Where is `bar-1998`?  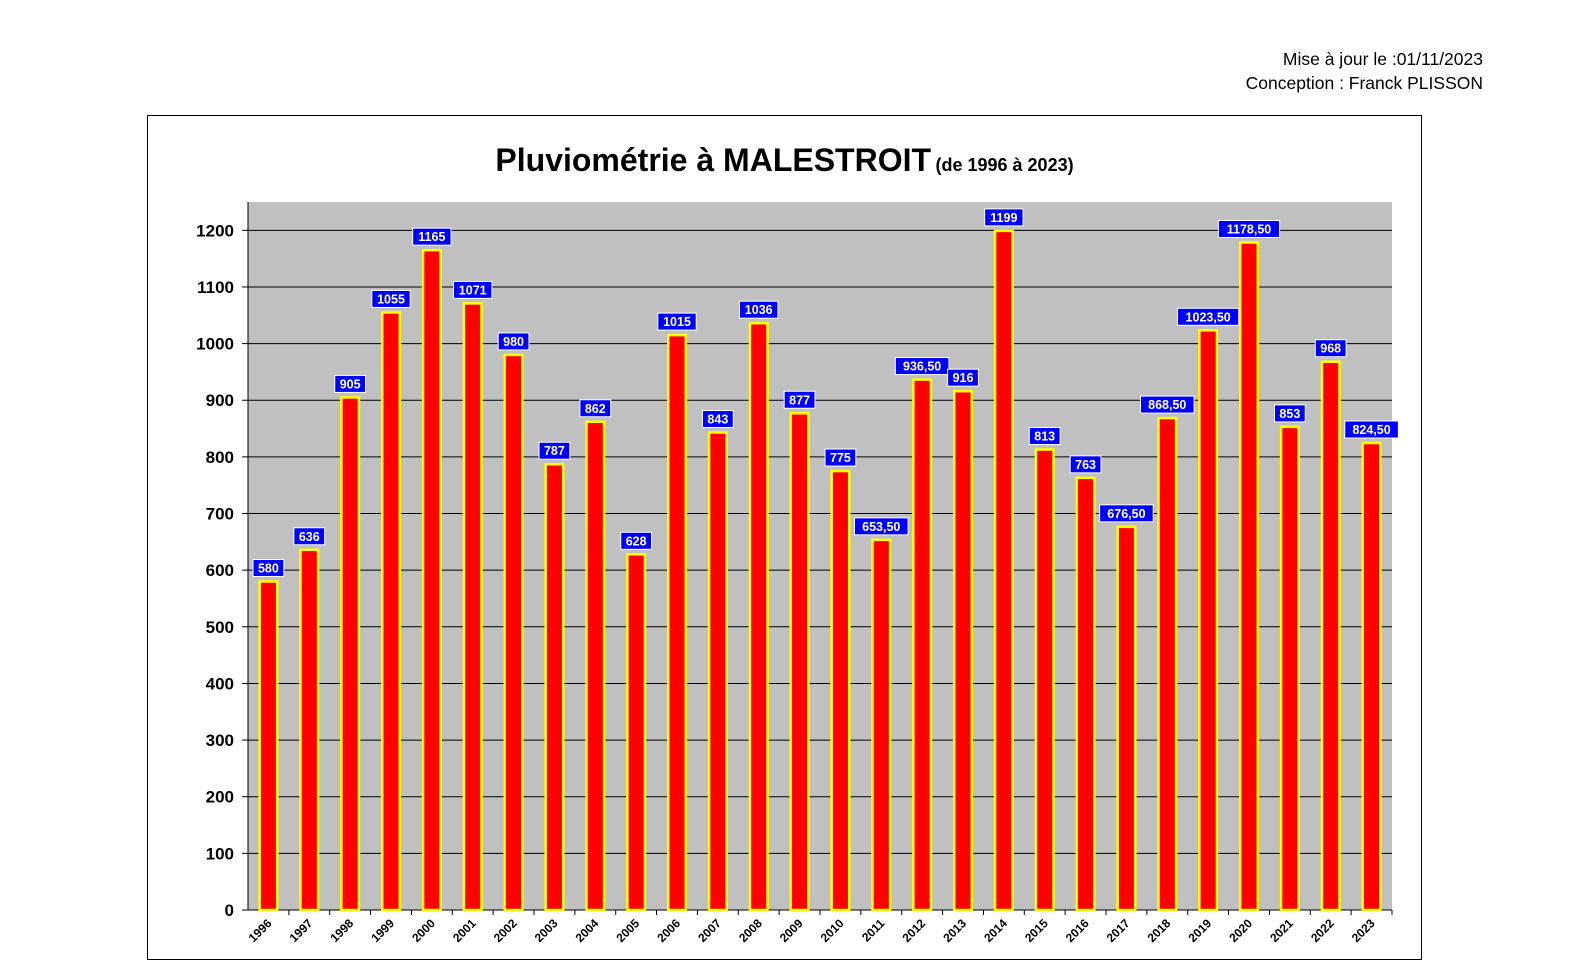 bar-1998 is located at coordinates (350, 654).